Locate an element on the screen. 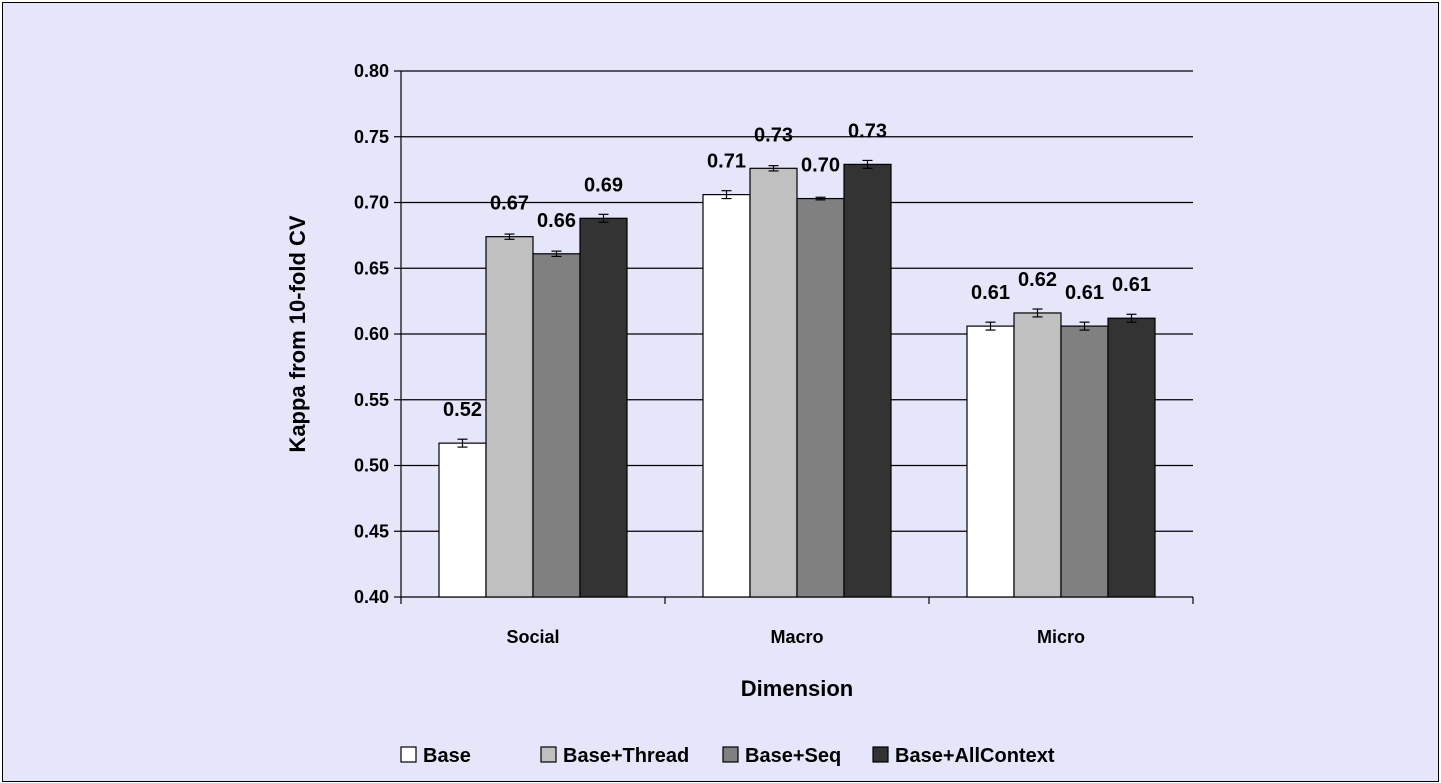  data-label: 0.69 is located at coordinates (603, 185).